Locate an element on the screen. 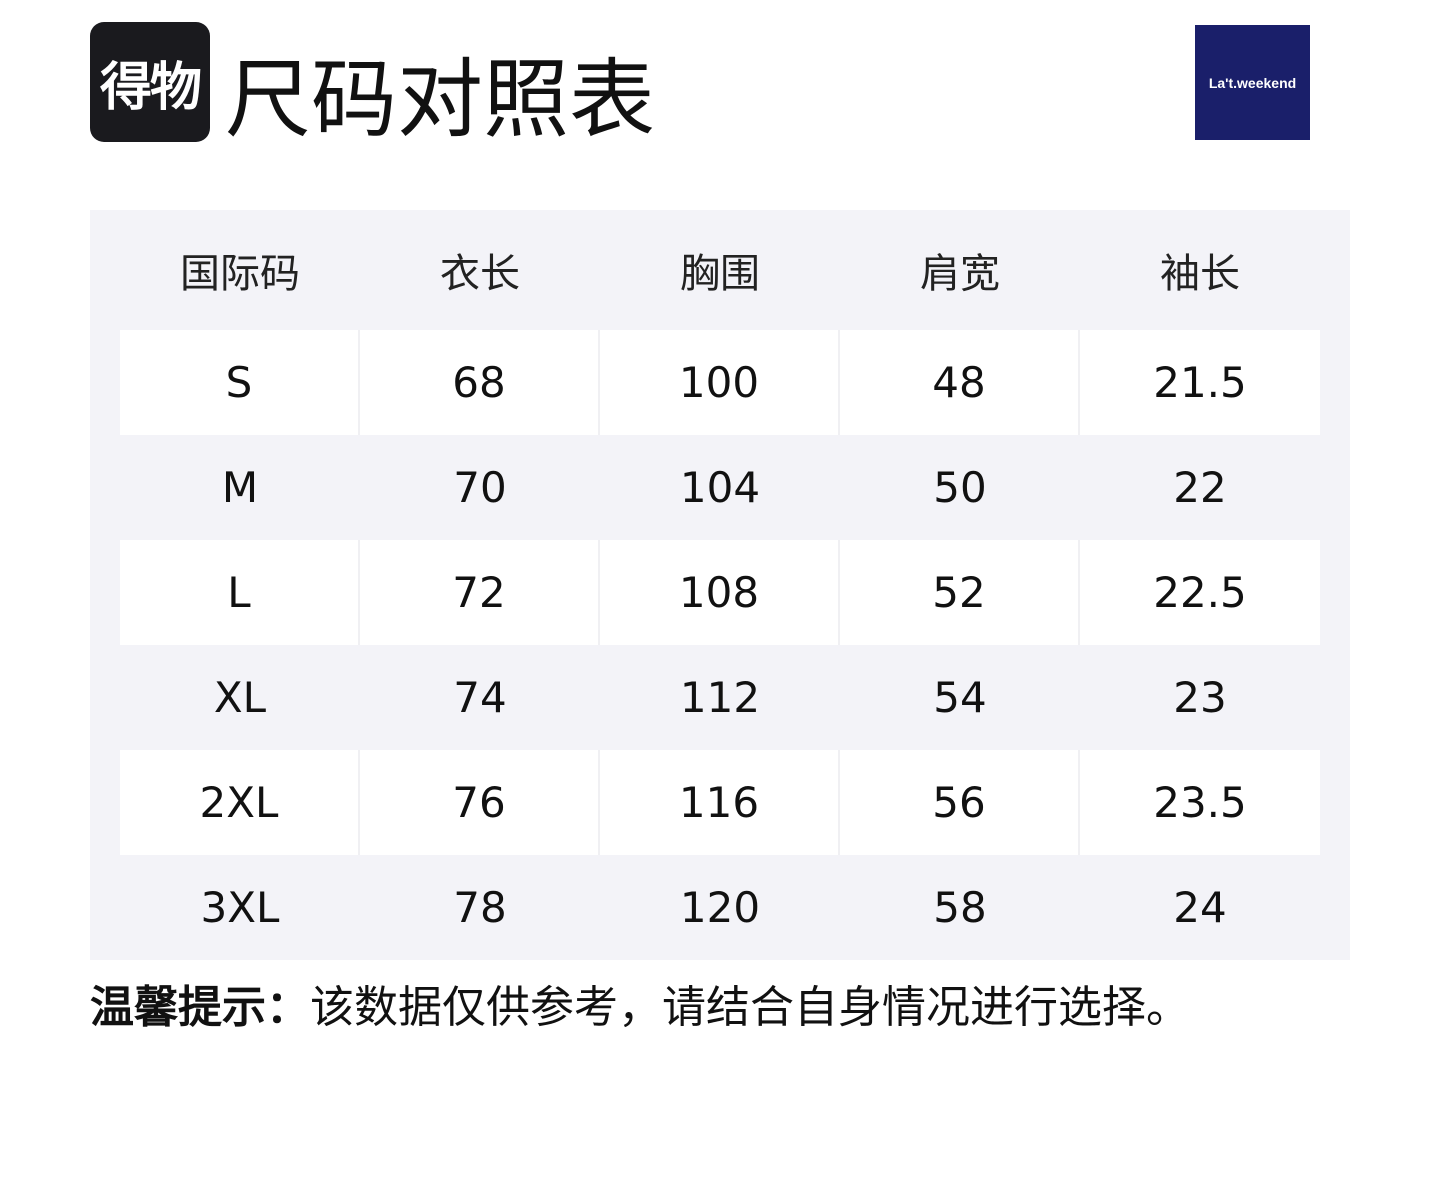 This screenshot has width=1443, height=1182. brand-logo: 得物 is located at coordinates (150, 82).